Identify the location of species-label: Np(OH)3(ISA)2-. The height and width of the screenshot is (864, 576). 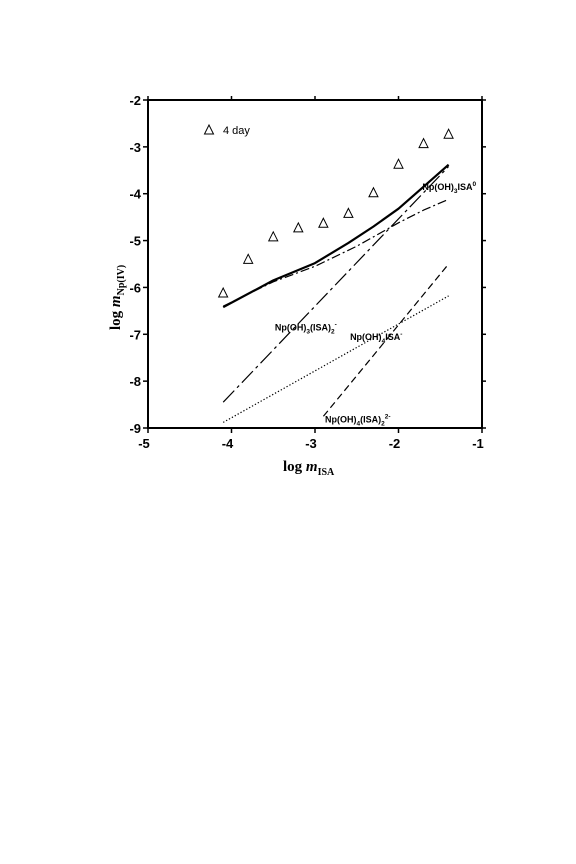
(306, 329).